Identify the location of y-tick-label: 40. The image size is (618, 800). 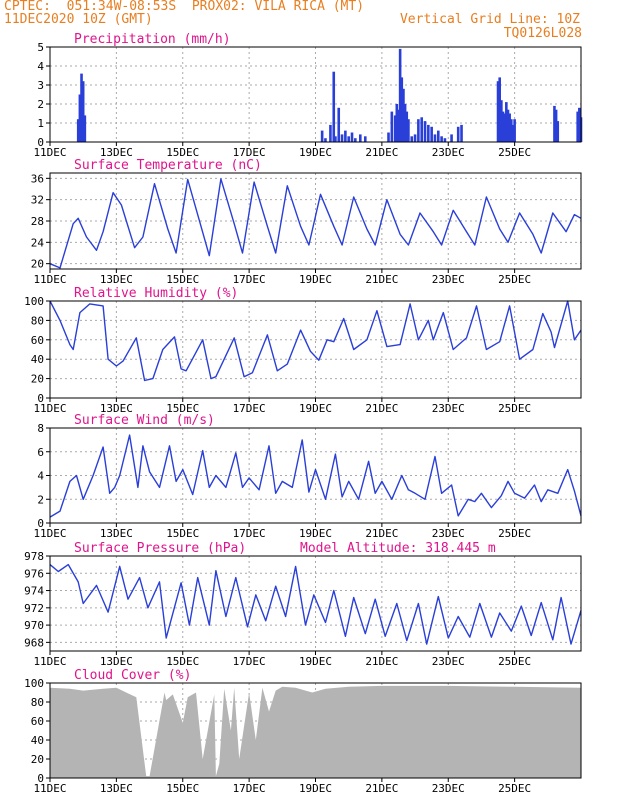
(37, 359).